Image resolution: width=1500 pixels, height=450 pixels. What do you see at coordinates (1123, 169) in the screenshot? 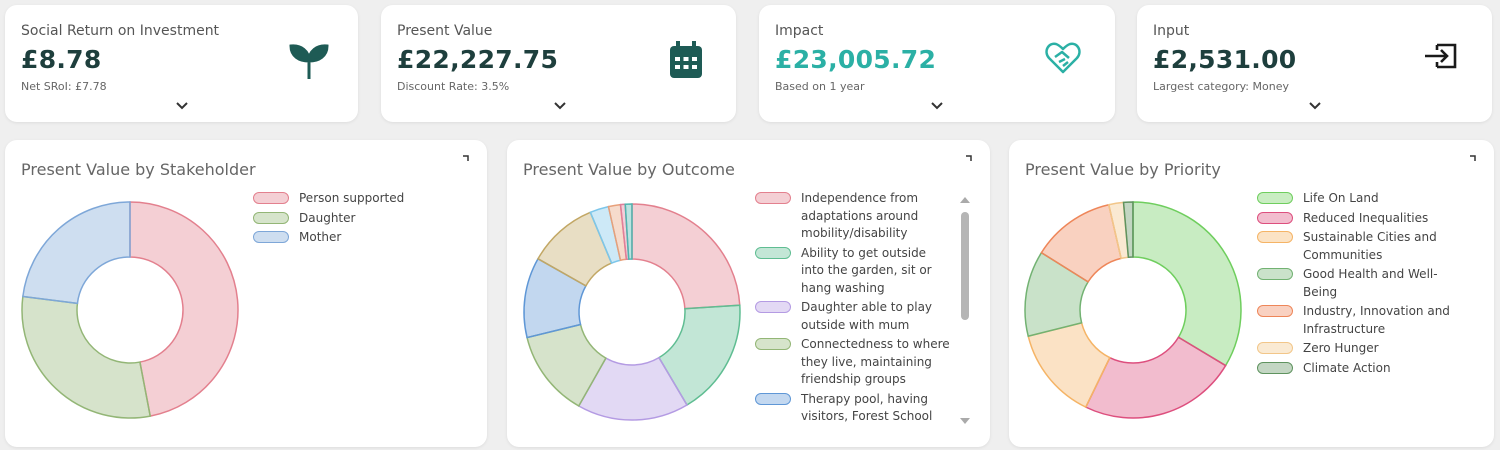
I see `chart-title: Present Value by Priority` at bounding box center [1123, 169].